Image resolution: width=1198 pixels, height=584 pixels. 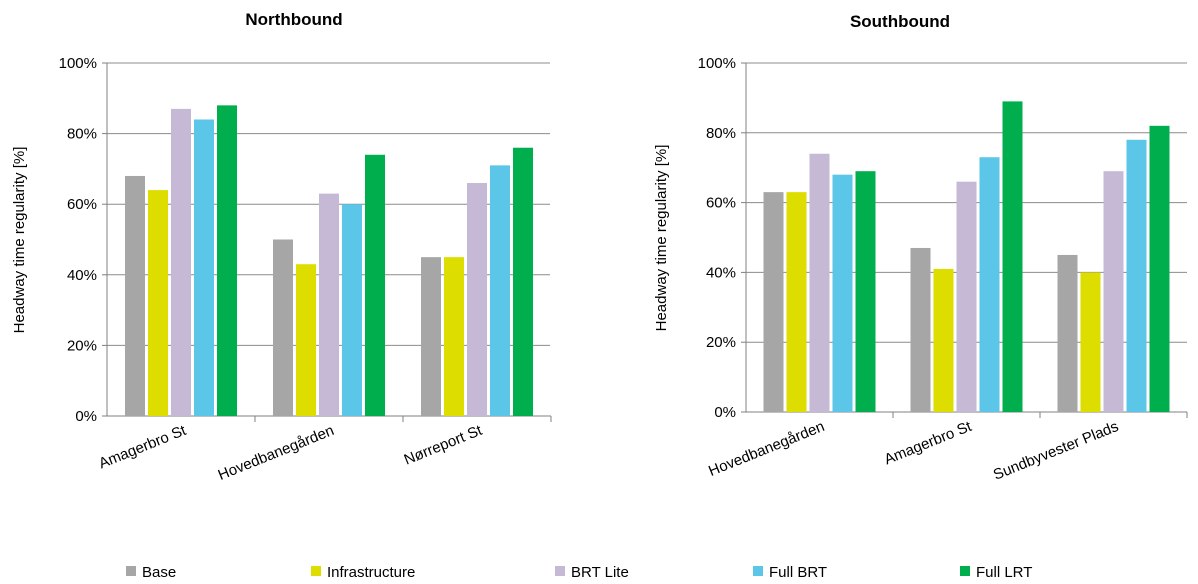 I want to click on southbound-y-tick-label: 60%, so click(x=721, y=203).